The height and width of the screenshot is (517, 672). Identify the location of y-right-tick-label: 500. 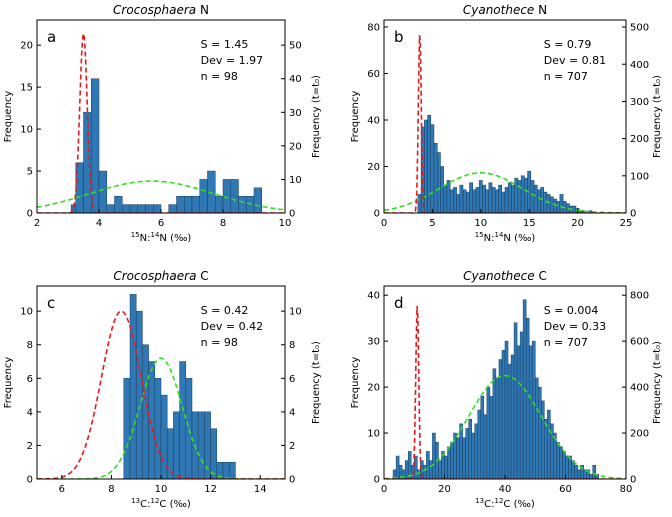
(639, 28).